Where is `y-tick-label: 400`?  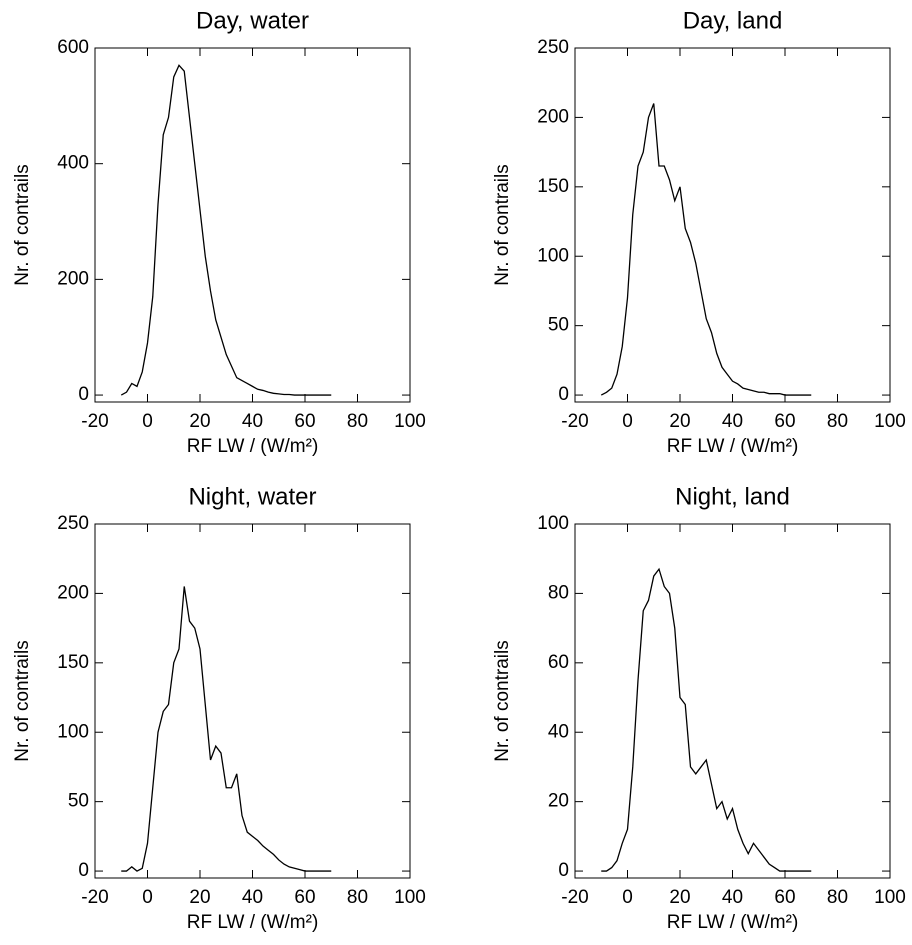
y-tick-label: 400 is located at coordinates (73, 163).